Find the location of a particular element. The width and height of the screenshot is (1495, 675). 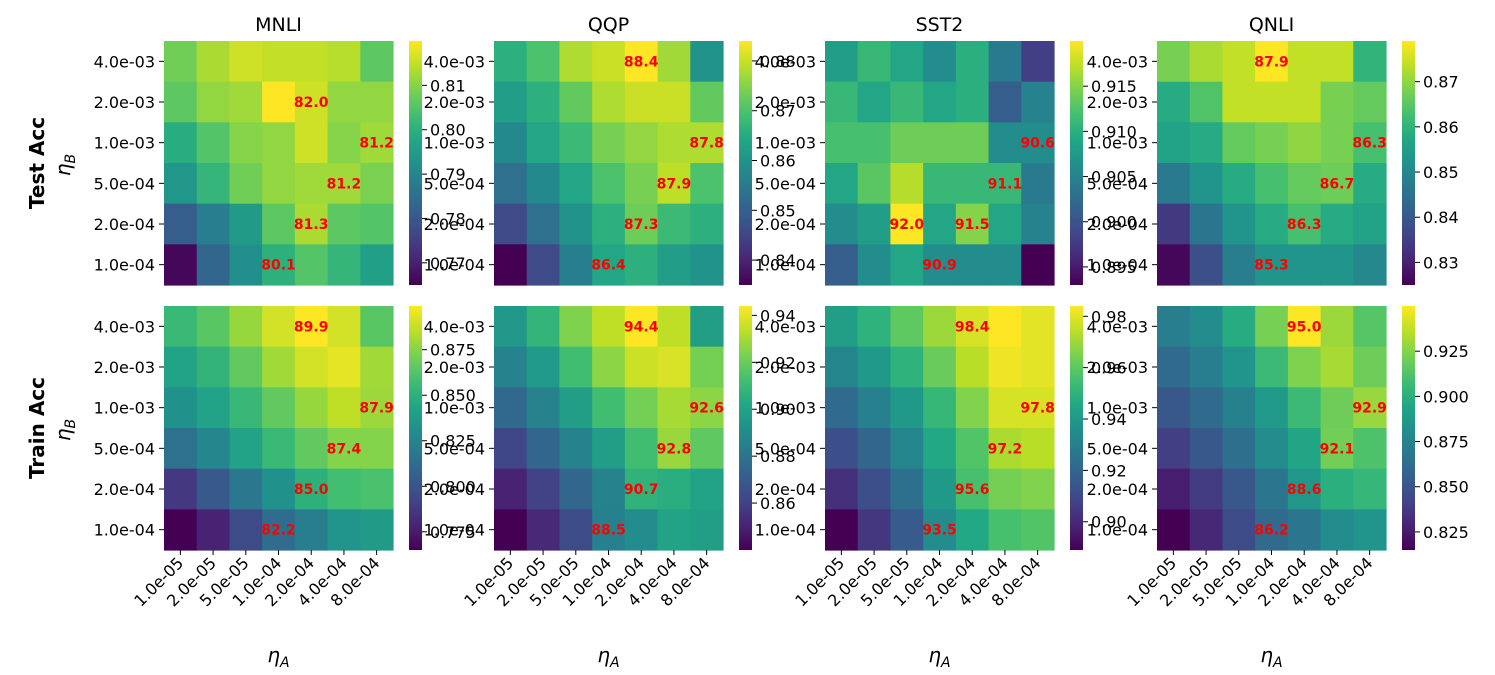

cell-annotation: 87.4 is located at coordinates (344, 449).